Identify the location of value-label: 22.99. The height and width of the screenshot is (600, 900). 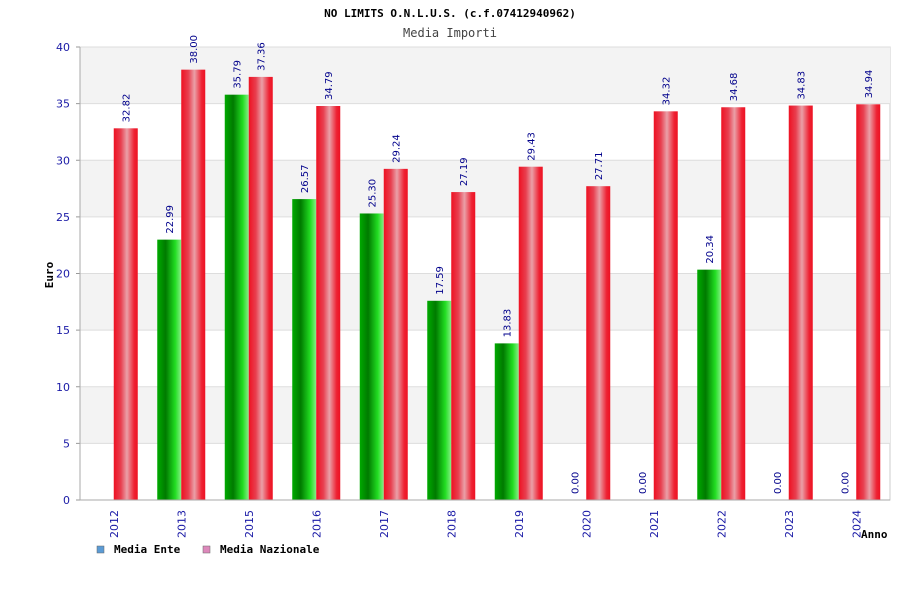
(170, 219).